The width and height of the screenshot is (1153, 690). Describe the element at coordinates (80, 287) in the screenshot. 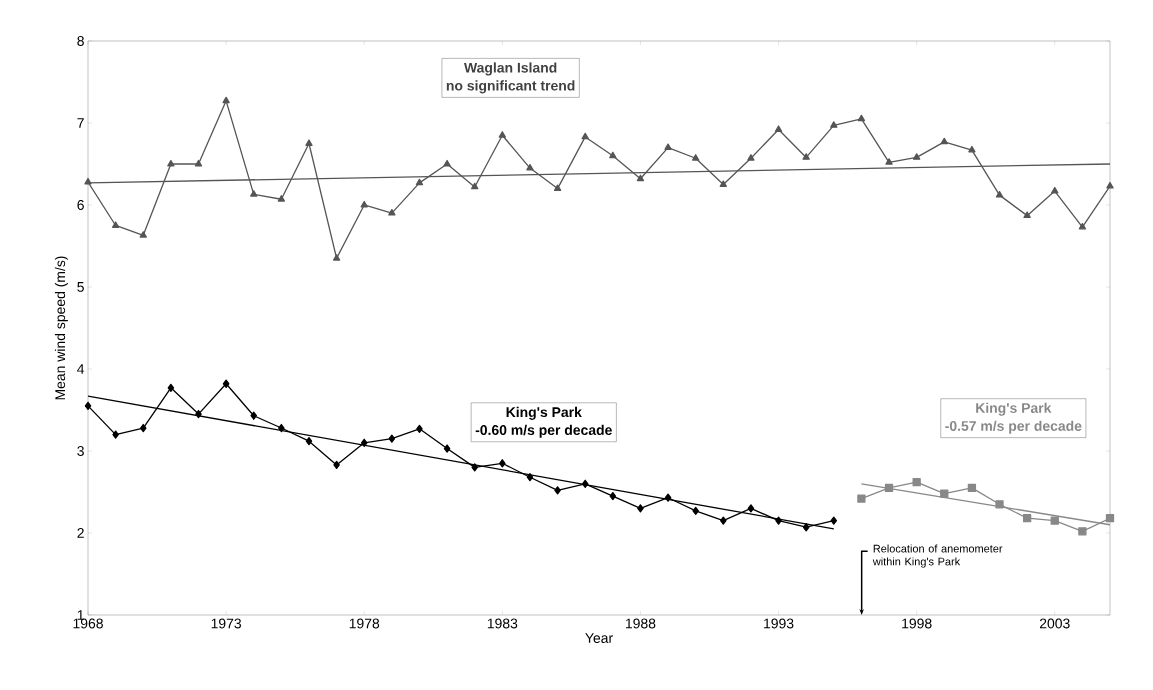

I see `y-tick-label: 5` at that location.